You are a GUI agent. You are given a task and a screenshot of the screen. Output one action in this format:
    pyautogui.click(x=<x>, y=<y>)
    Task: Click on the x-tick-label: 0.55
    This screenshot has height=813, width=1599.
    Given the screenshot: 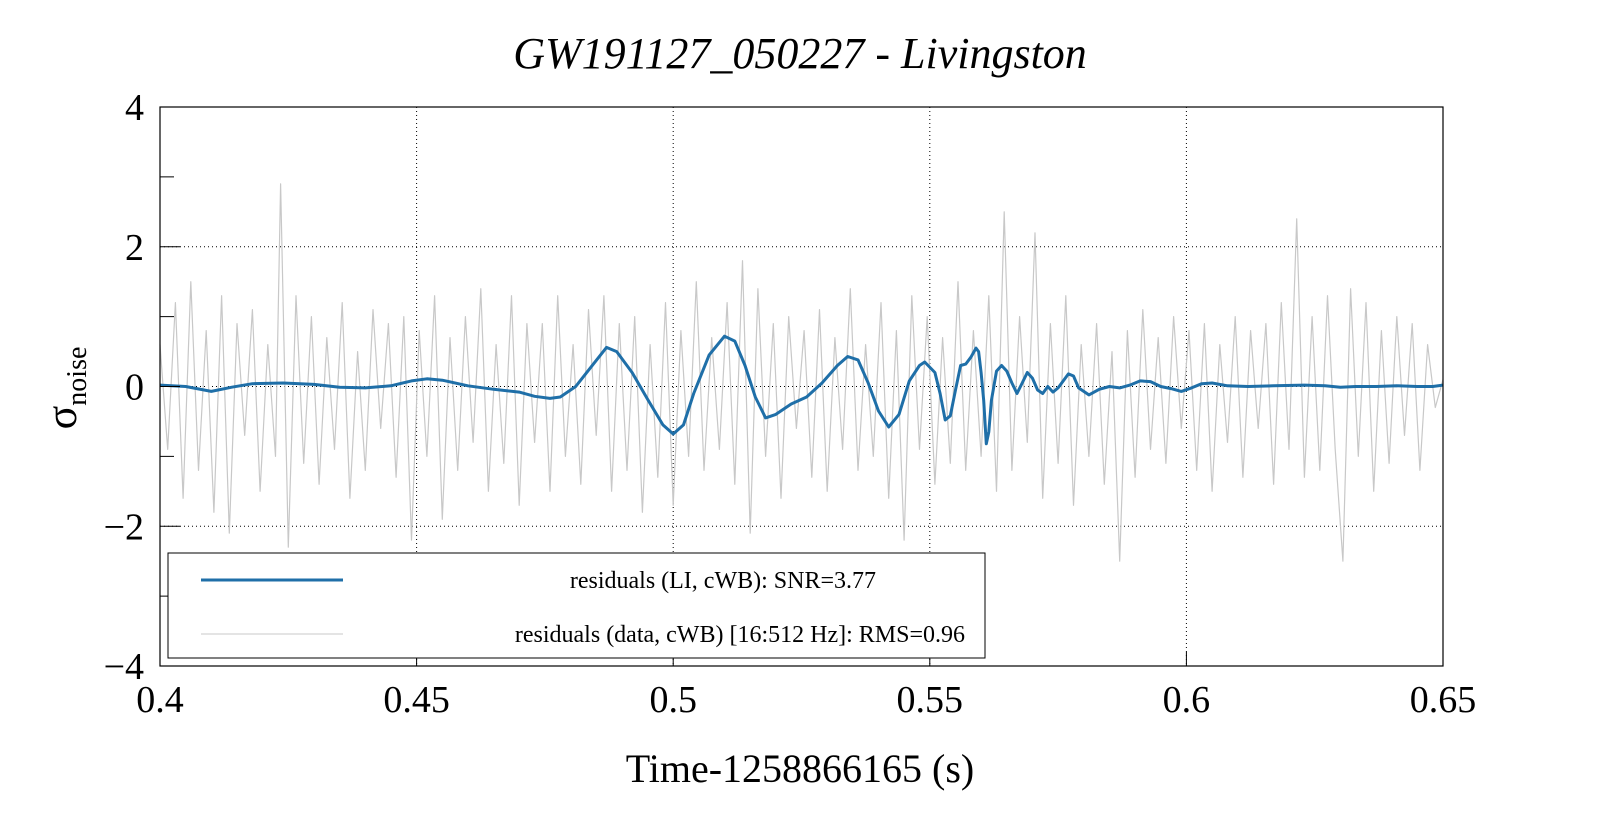 What is the action you would take?
    pyautogui.click(x=930, y=700)
    